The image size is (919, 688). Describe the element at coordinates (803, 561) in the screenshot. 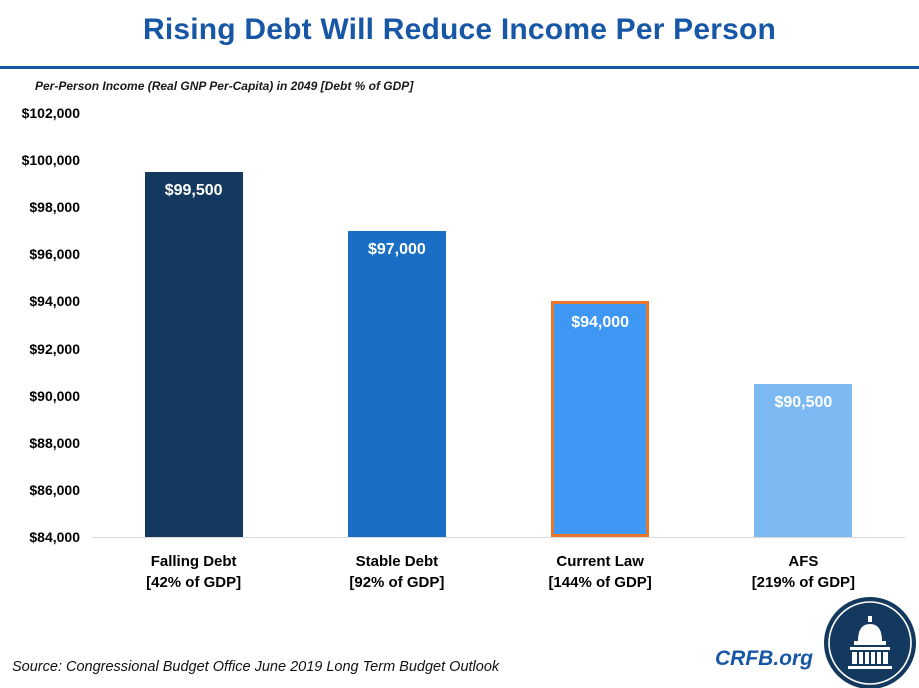

I see `category-name: AFS` at that location.